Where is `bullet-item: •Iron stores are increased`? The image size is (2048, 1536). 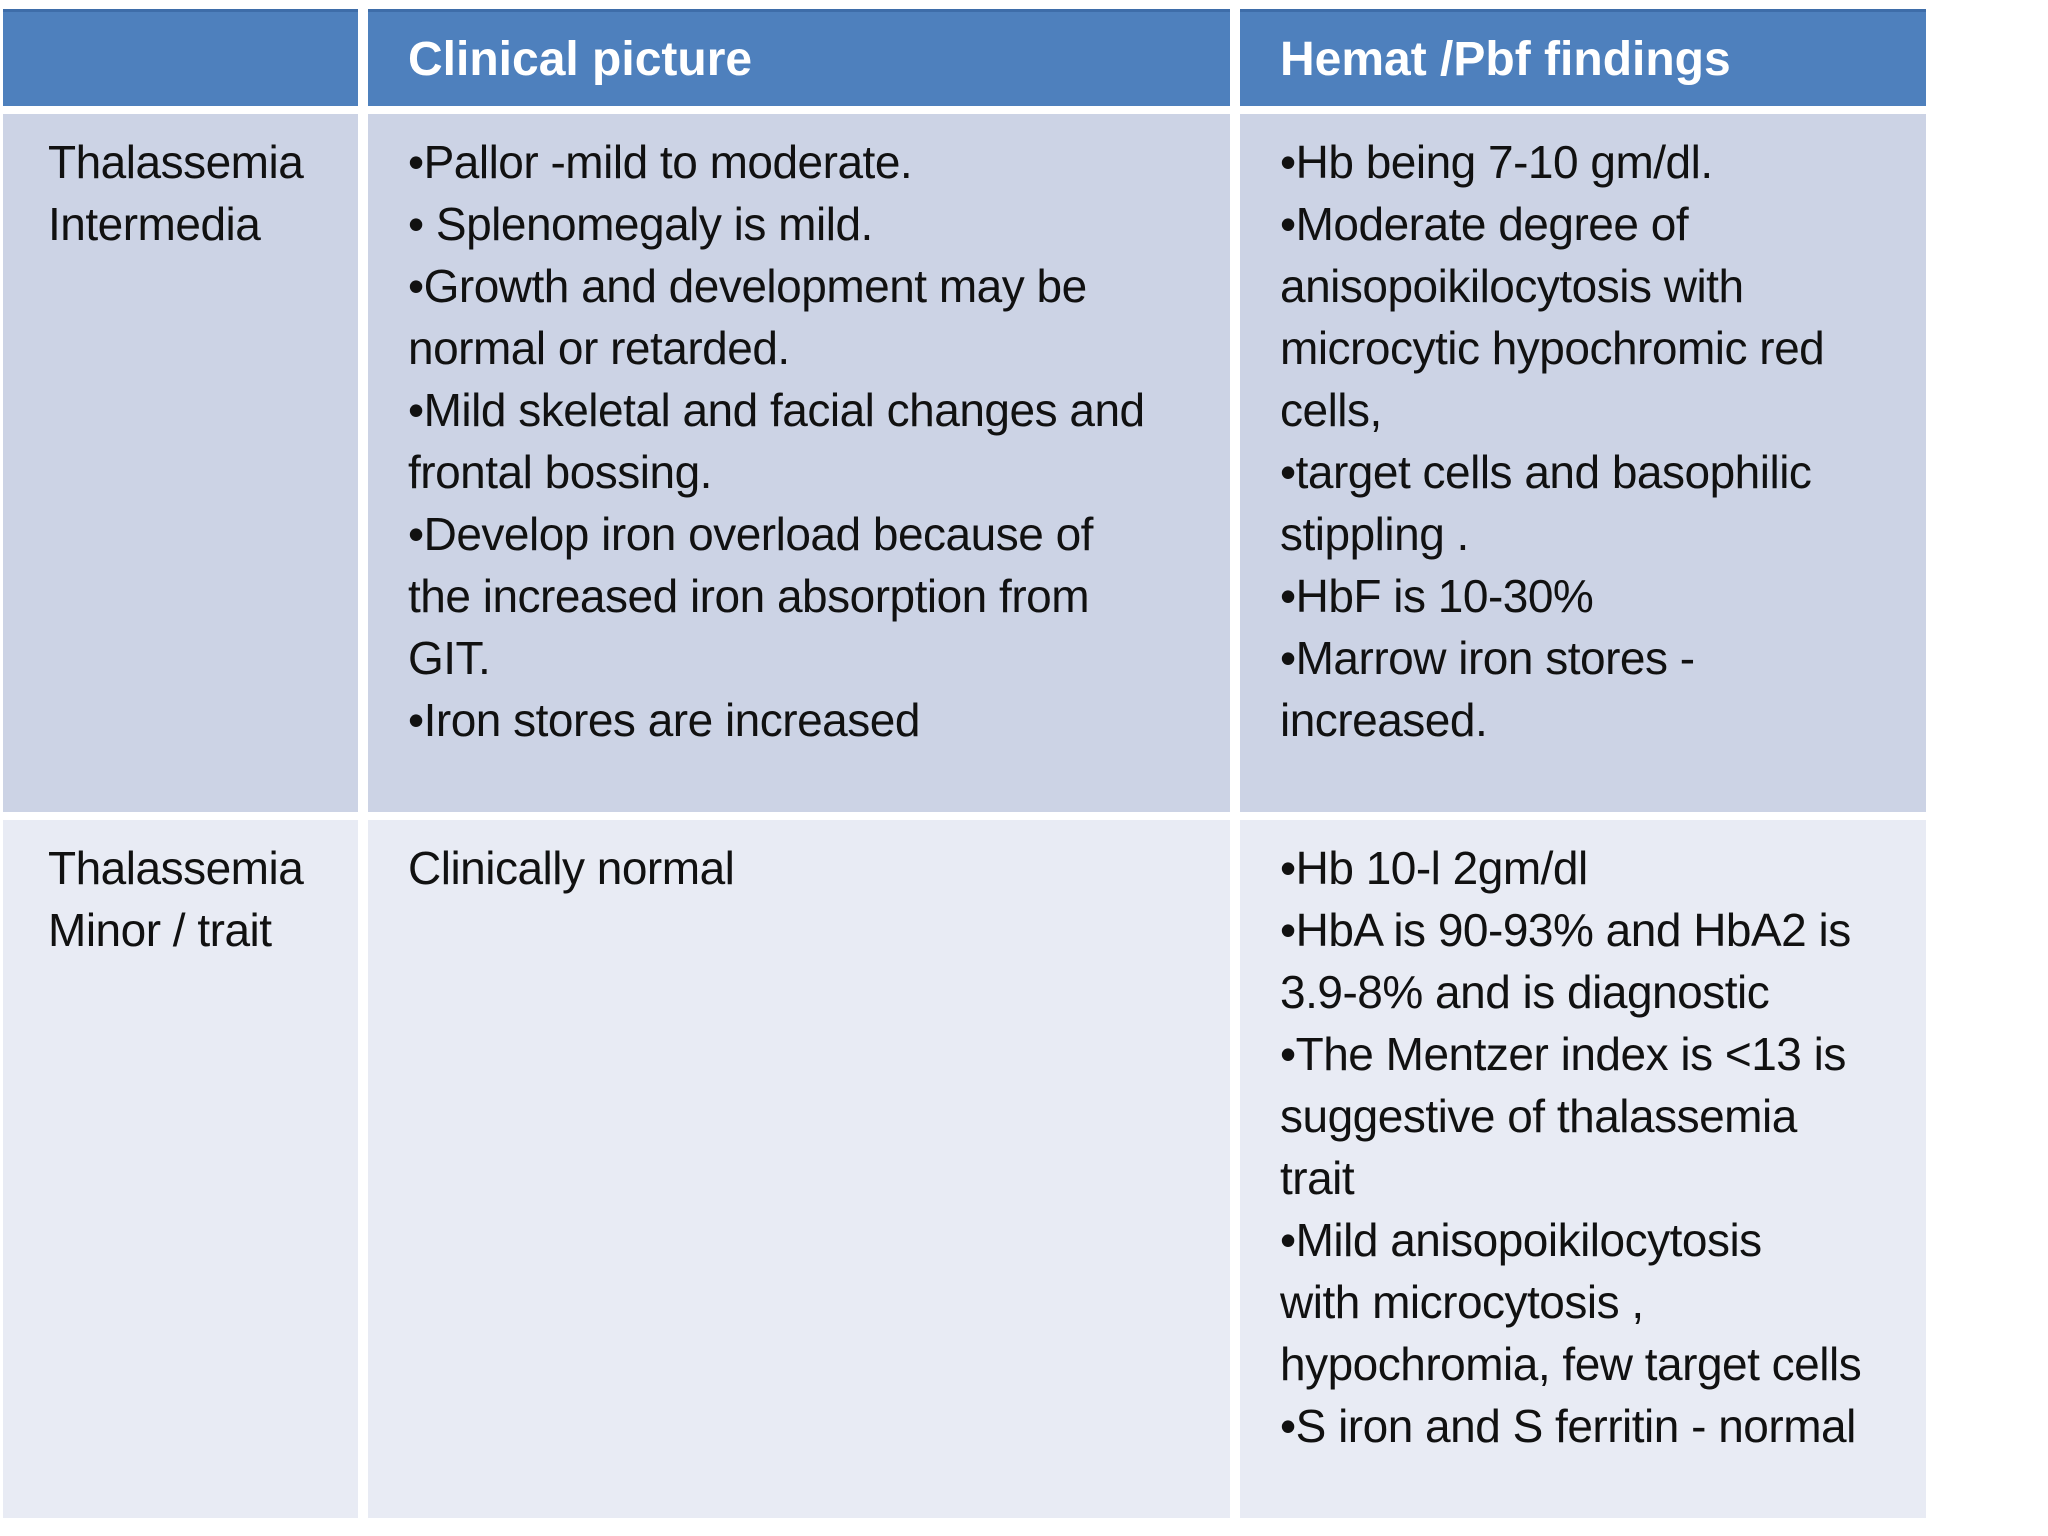
bullet-item: •Iron stores are increased is located at coordinates (664, 720).